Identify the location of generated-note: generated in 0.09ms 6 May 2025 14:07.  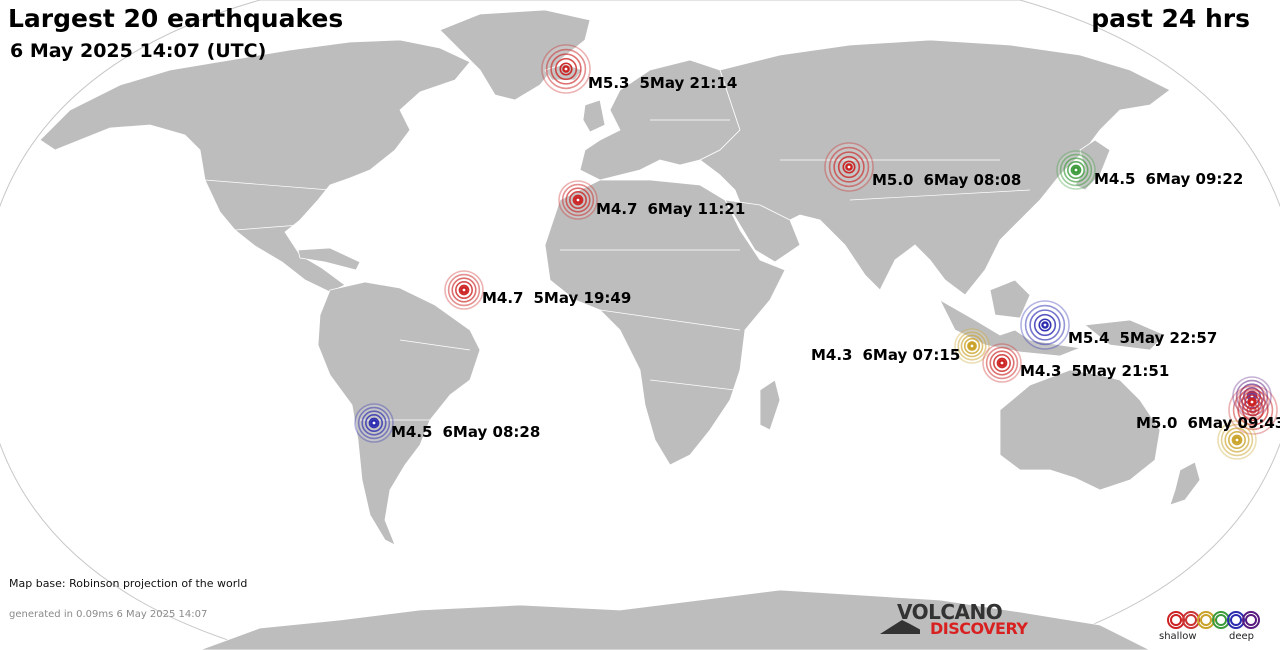
(108, 614).